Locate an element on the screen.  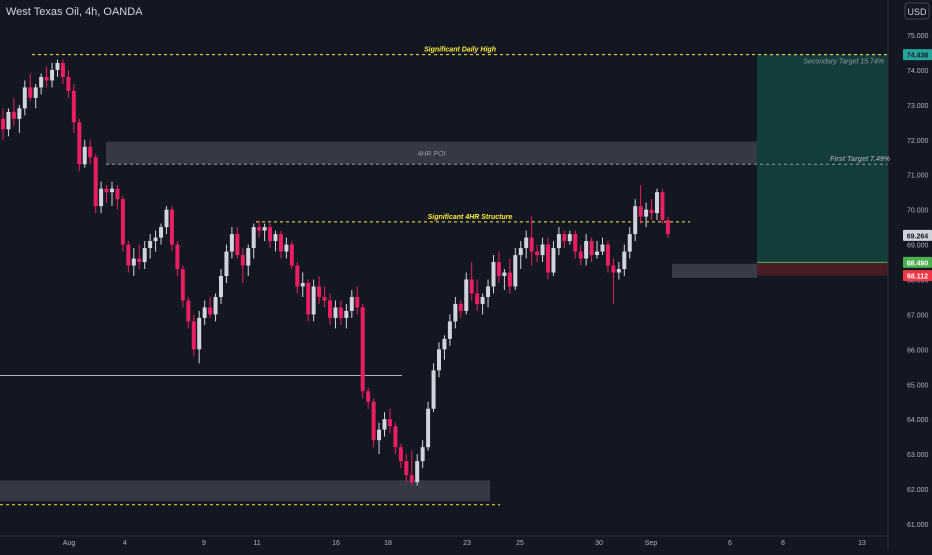
position-stop-zone is located at coordinates (822, 269).